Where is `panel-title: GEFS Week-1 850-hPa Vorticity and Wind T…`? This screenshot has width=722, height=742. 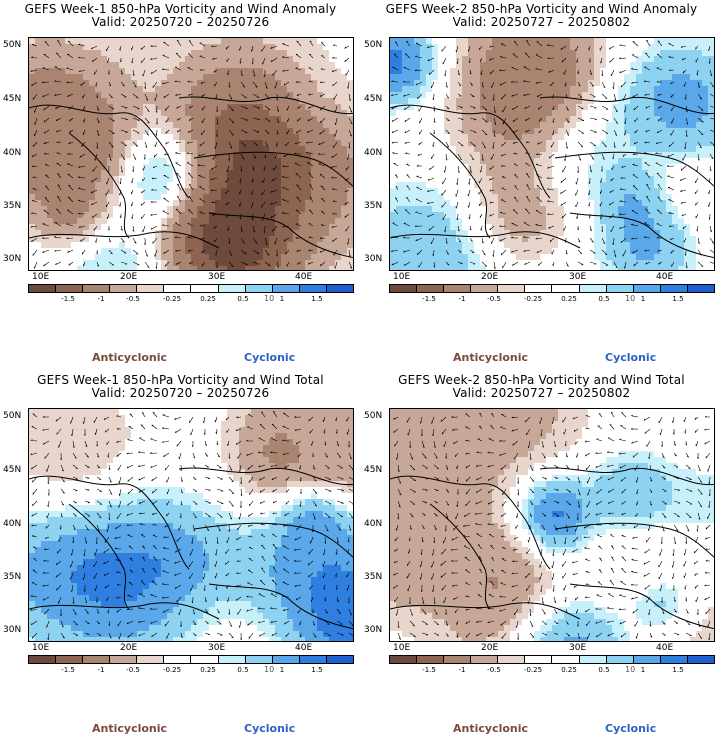
panel-title: GEFS Week-1 850-hPa Vorticity and Wind T… is located at coordinates (180, 380).